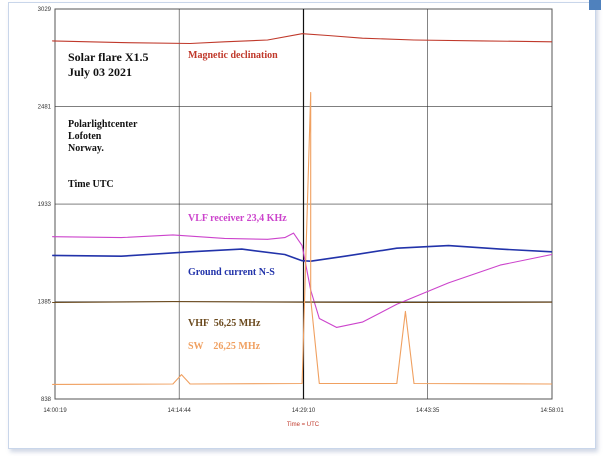 The height and width of the screenshot is (456, 607). Describe the element at coordinates (224, 346) in the screenshot. I see `series-label-sw: SW 26,25 MHz` at that location.